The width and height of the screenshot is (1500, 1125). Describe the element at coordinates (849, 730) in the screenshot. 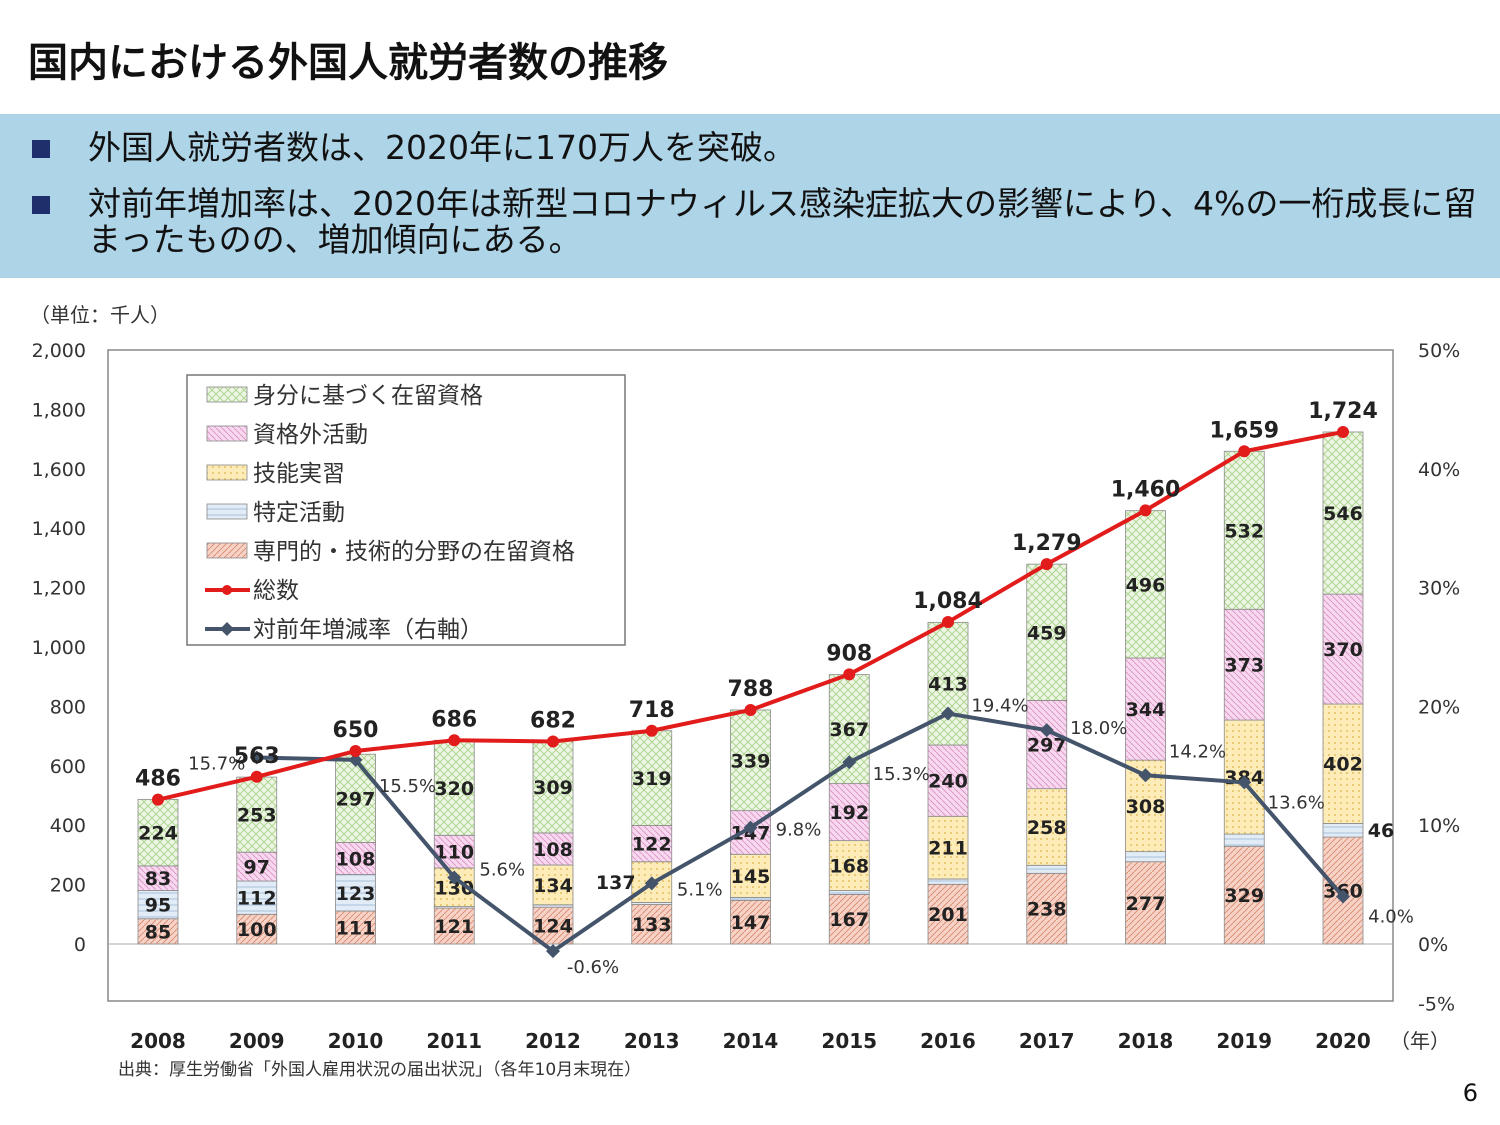

I see `bar-value-label: 367` at that location.